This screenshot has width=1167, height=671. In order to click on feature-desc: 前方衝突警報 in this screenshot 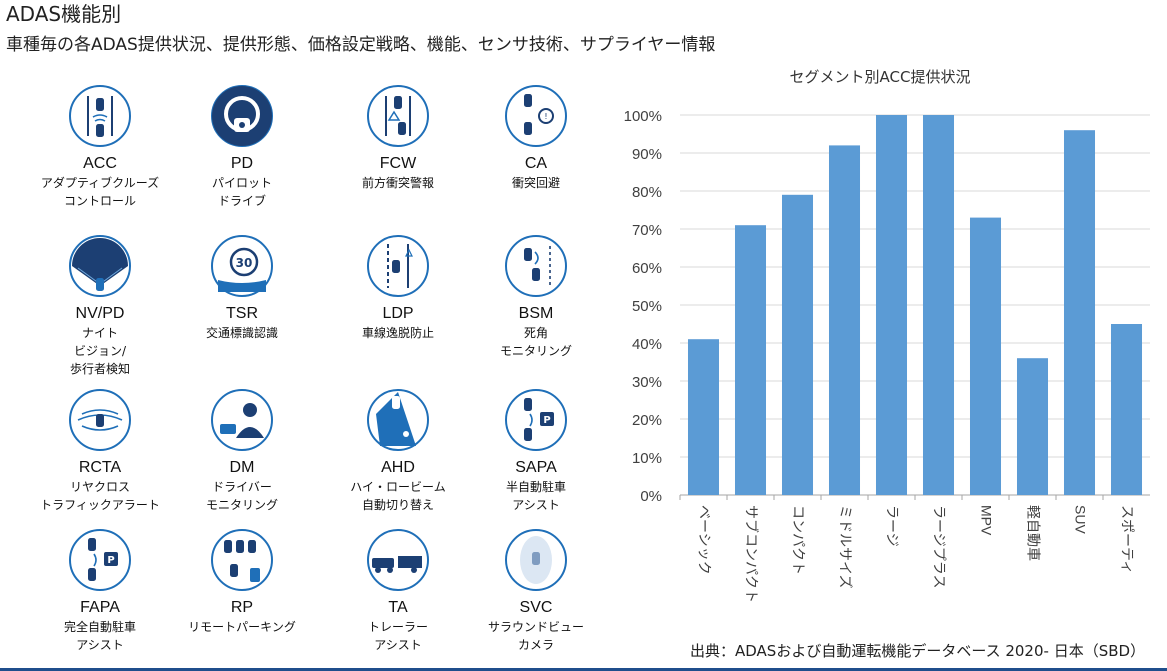, I will do `click(397, 183)`.